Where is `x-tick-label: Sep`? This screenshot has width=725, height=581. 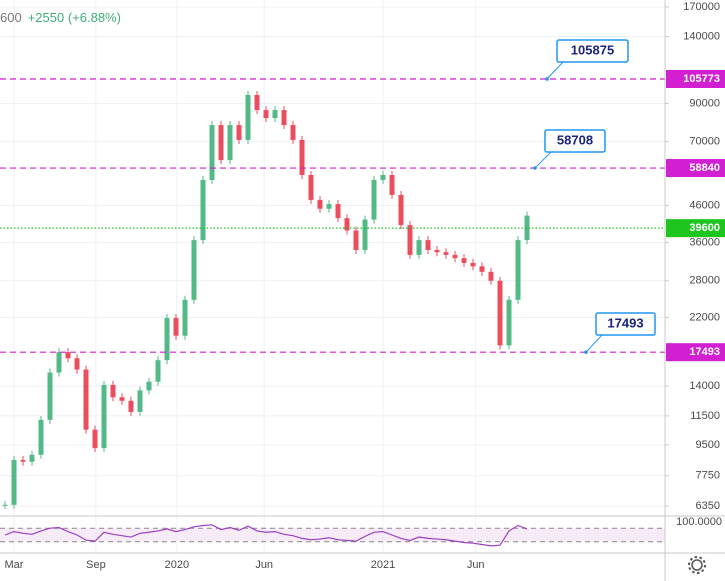
x-tick-label: Sep is located at coordinates (96, 565).